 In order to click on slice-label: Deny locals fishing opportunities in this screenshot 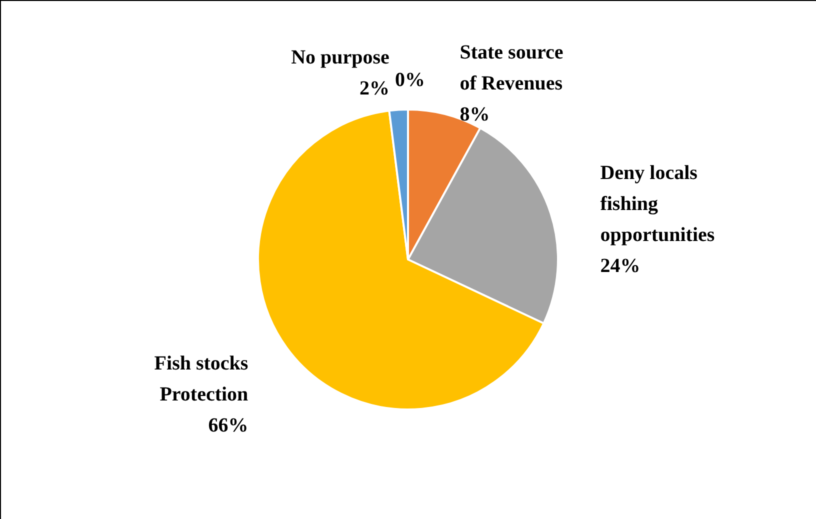, I will do `click(657, 204)`.